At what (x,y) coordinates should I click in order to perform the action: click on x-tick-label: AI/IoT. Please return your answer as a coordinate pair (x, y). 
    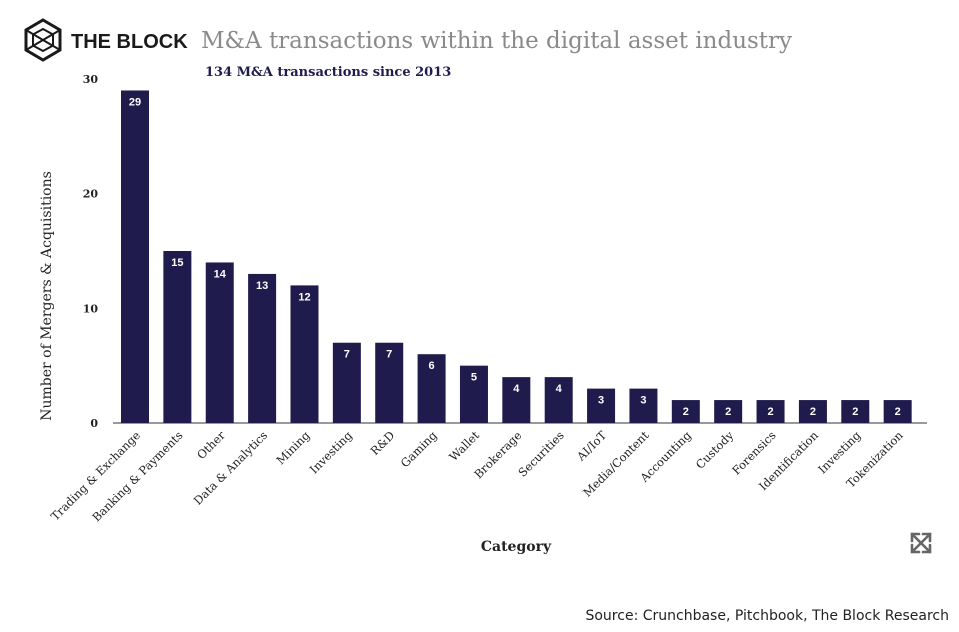
    Looking at the image, I should click on (591, 446).